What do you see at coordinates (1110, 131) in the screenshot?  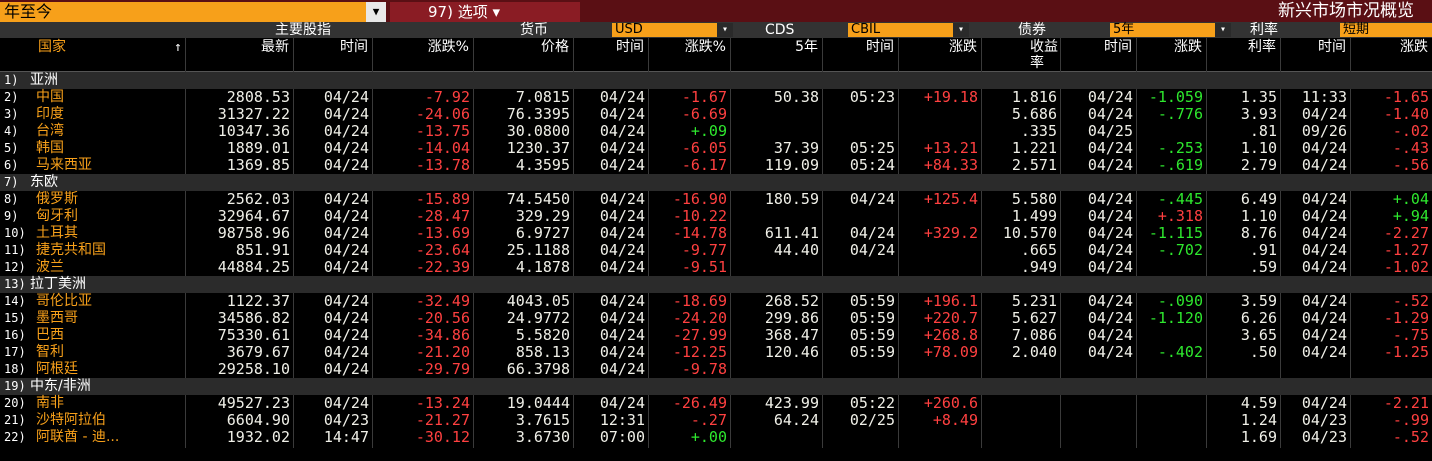 I see `data-cell: 04/25` at bounding box center [1110, 131].